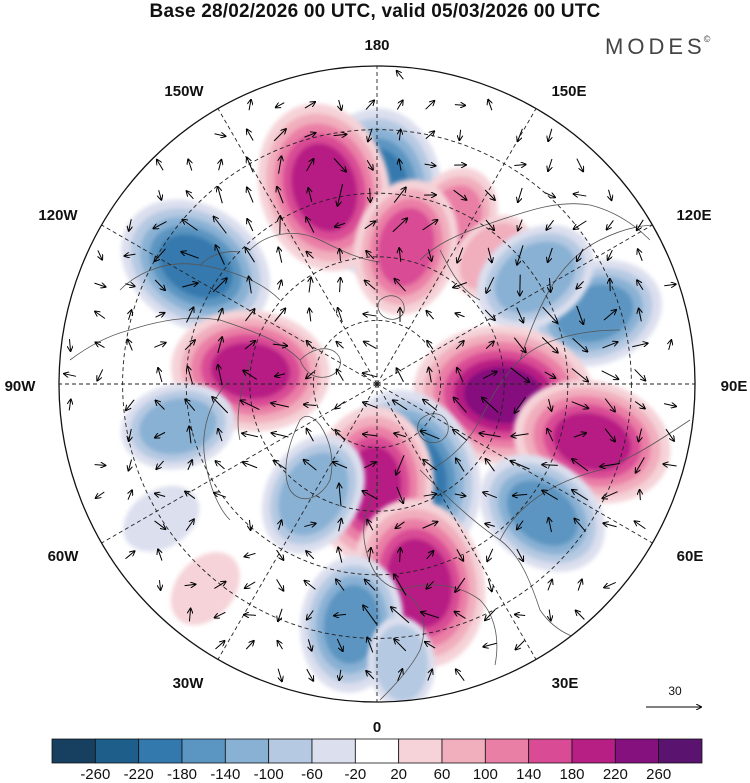  I want to click on anomaly-neg-5e-low, so click(401, 659).